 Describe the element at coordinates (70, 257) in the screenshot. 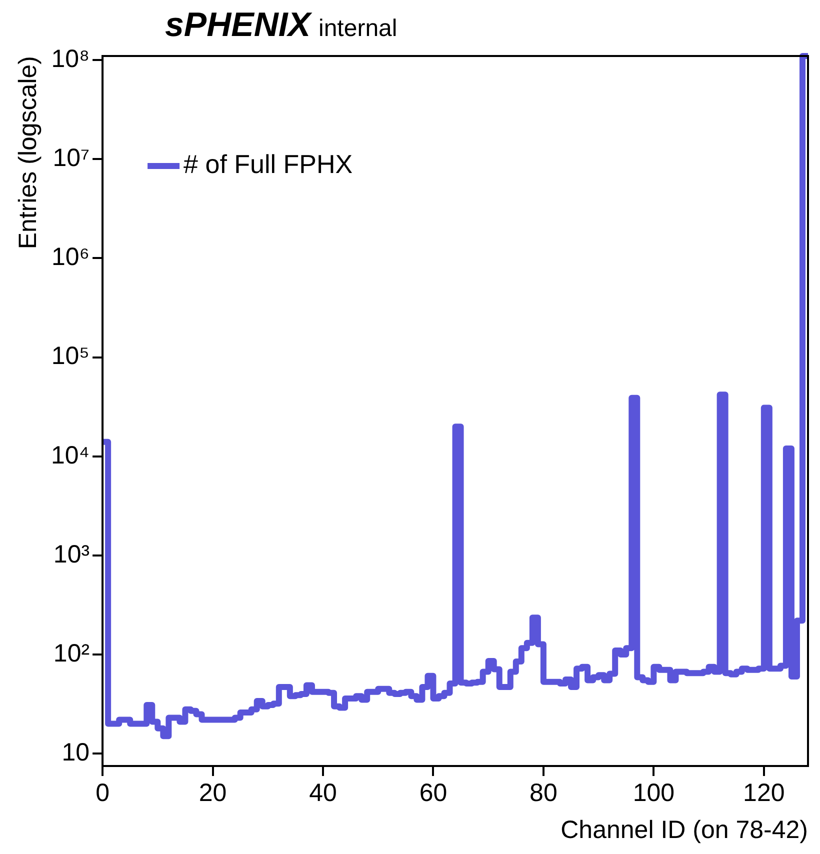

I see `y-tick-label: 10⁶` at that location.